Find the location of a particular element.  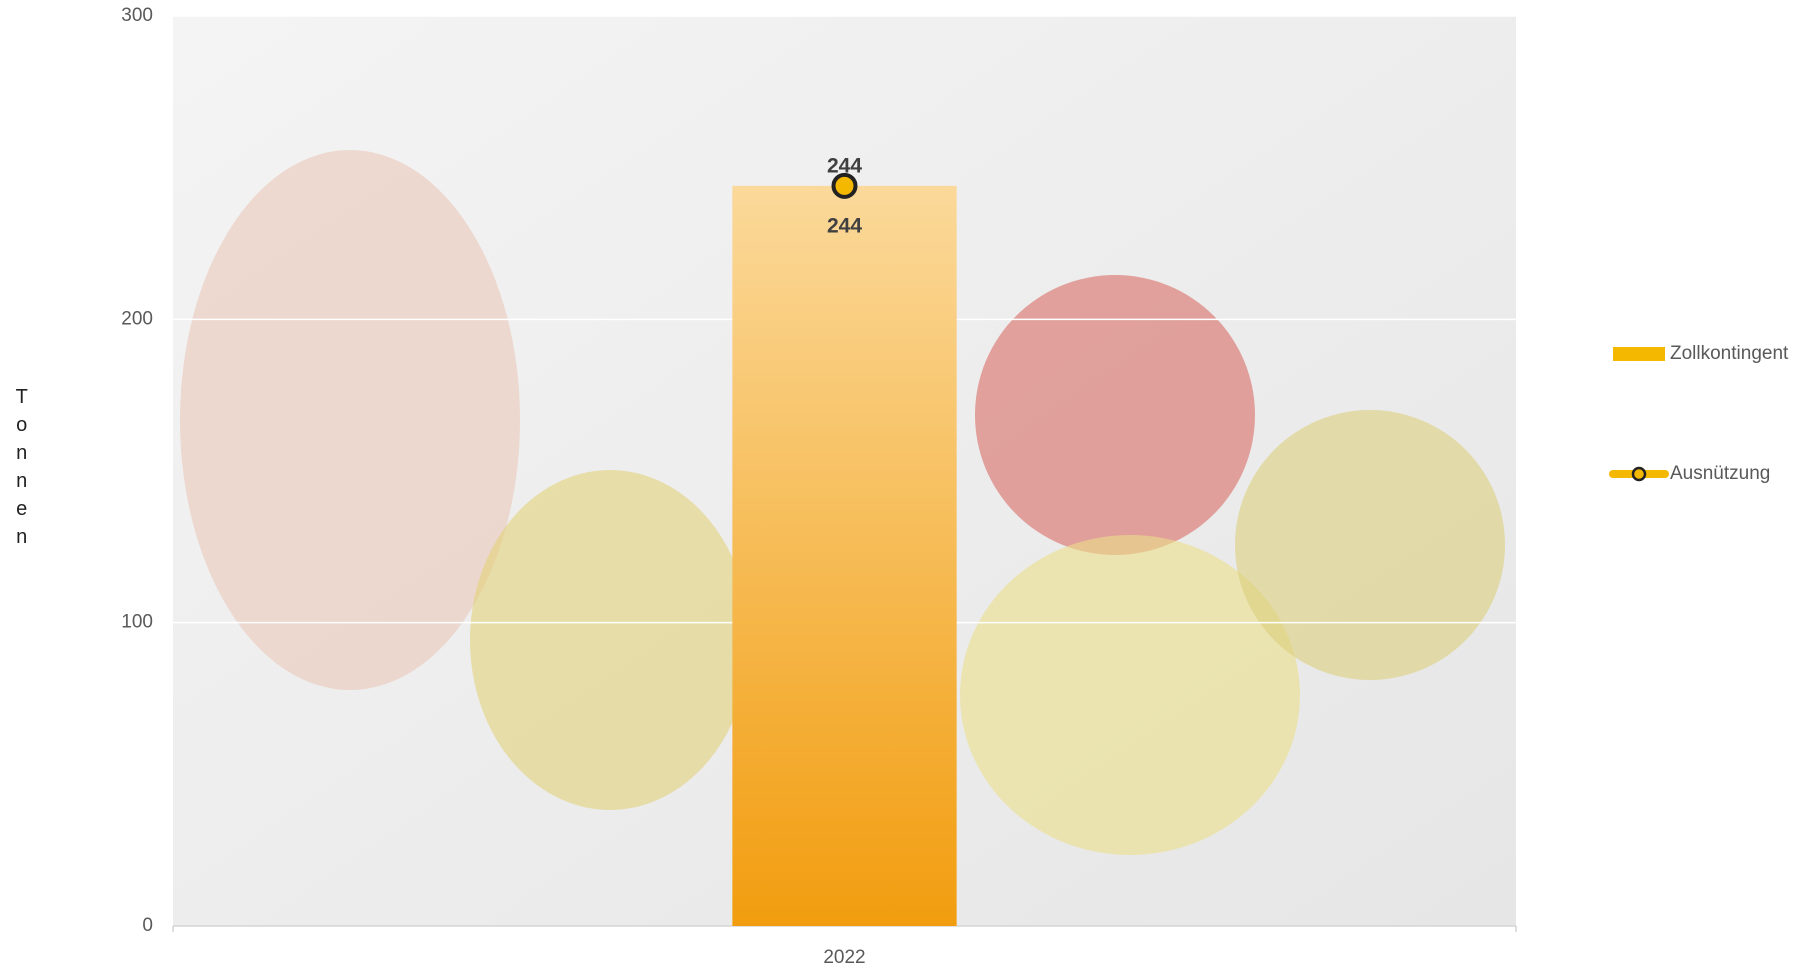

legend-label: Ausnützung is located at coordinates (1720, 473).